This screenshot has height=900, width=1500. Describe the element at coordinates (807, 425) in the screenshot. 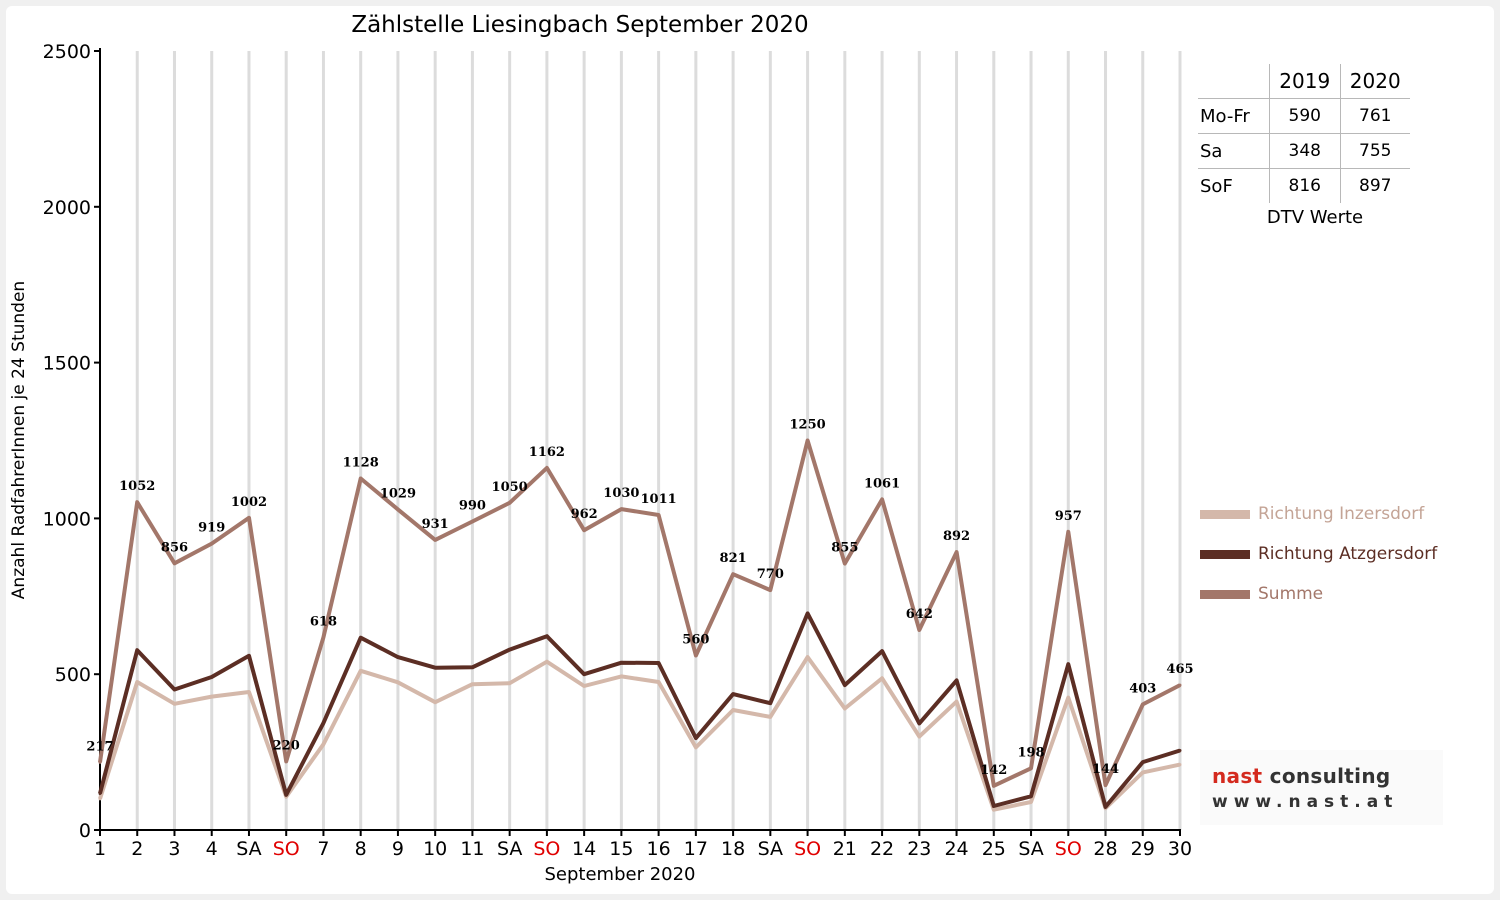

I see `data-label: 1250` at that location.